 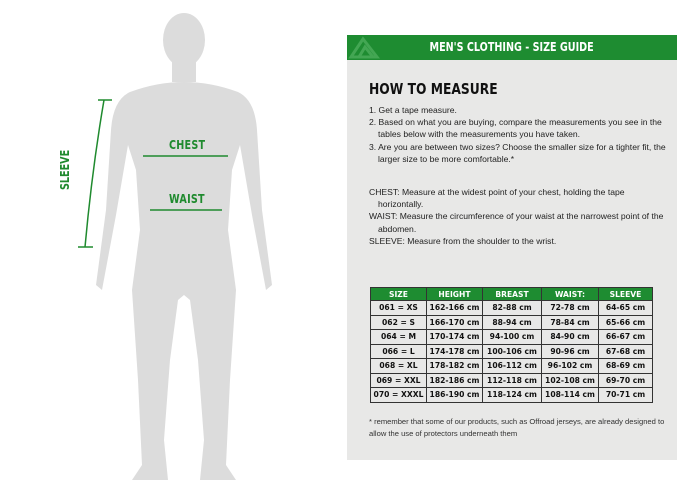 What do you see at coordinates (625, 308) in the screenshot?
I see `table-cell: 64-65 cm` at bounding box center [625, 308].